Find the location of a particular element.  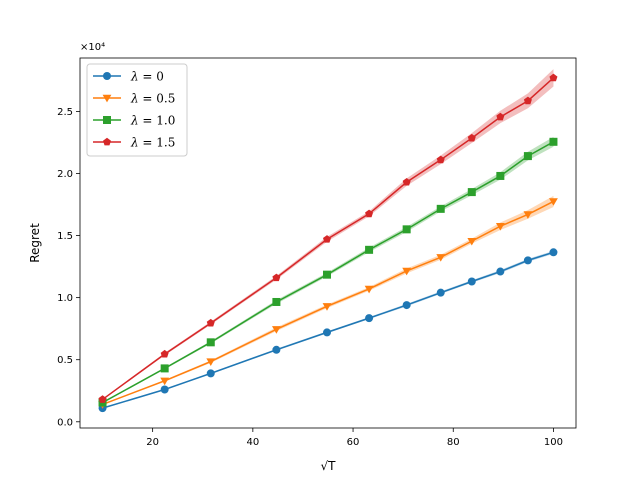

legend-label: λ = 0.5 is located at coordinates (152, 99).